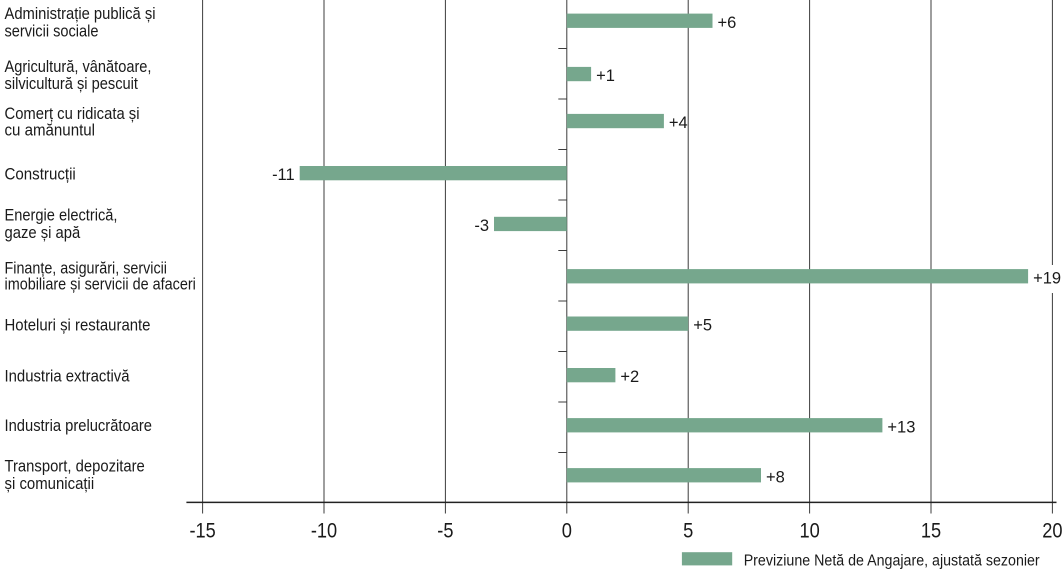 The height and width of the screenshot is (575, 1063). Describe the element at coordinates (40, 175) in the screenshot. I see `svg-text: Construcții` at that location.